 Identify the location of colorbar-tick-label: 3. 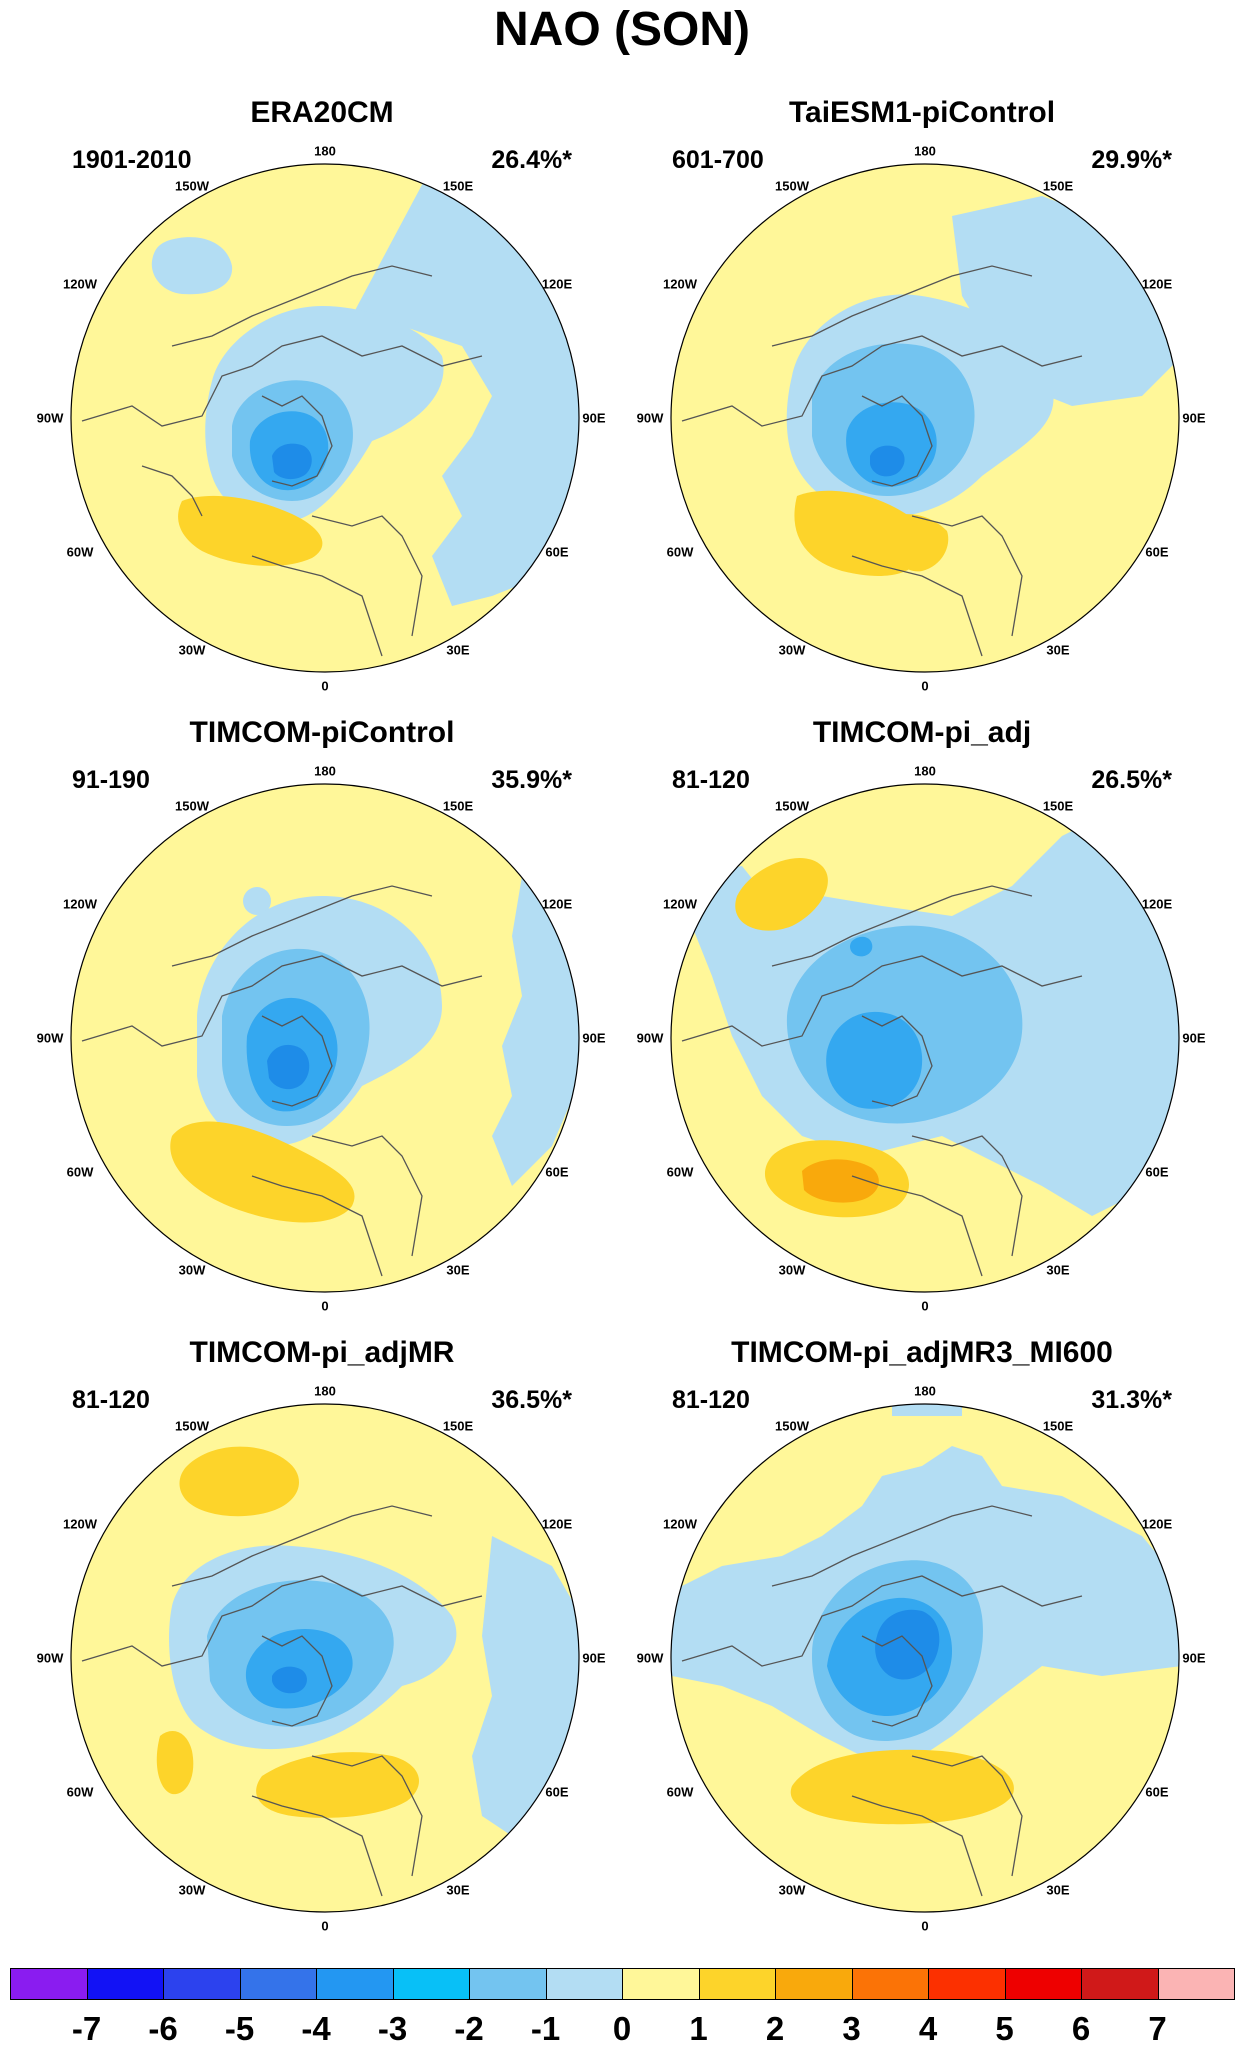
(851, 2028).